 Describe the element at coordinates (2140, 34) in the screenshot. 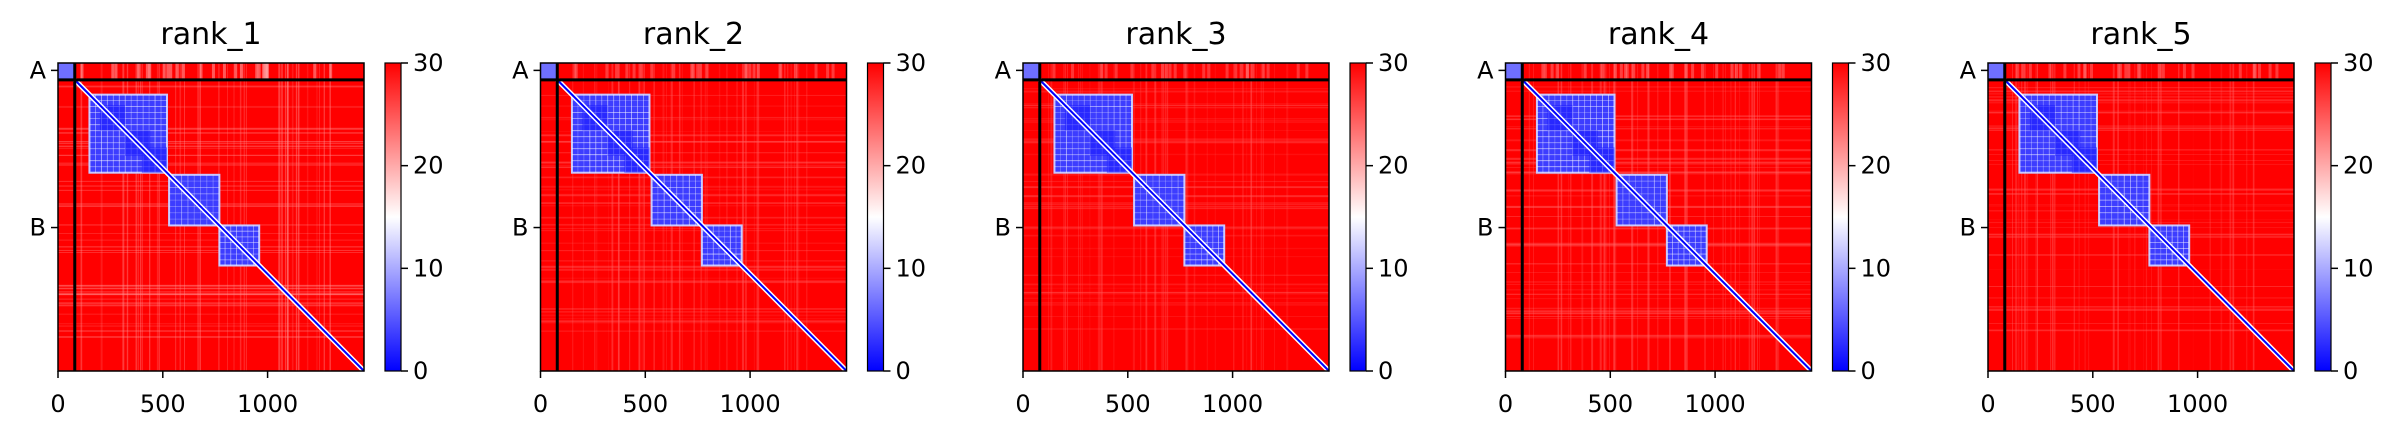

I see `panel-title: rank_5` at that location.